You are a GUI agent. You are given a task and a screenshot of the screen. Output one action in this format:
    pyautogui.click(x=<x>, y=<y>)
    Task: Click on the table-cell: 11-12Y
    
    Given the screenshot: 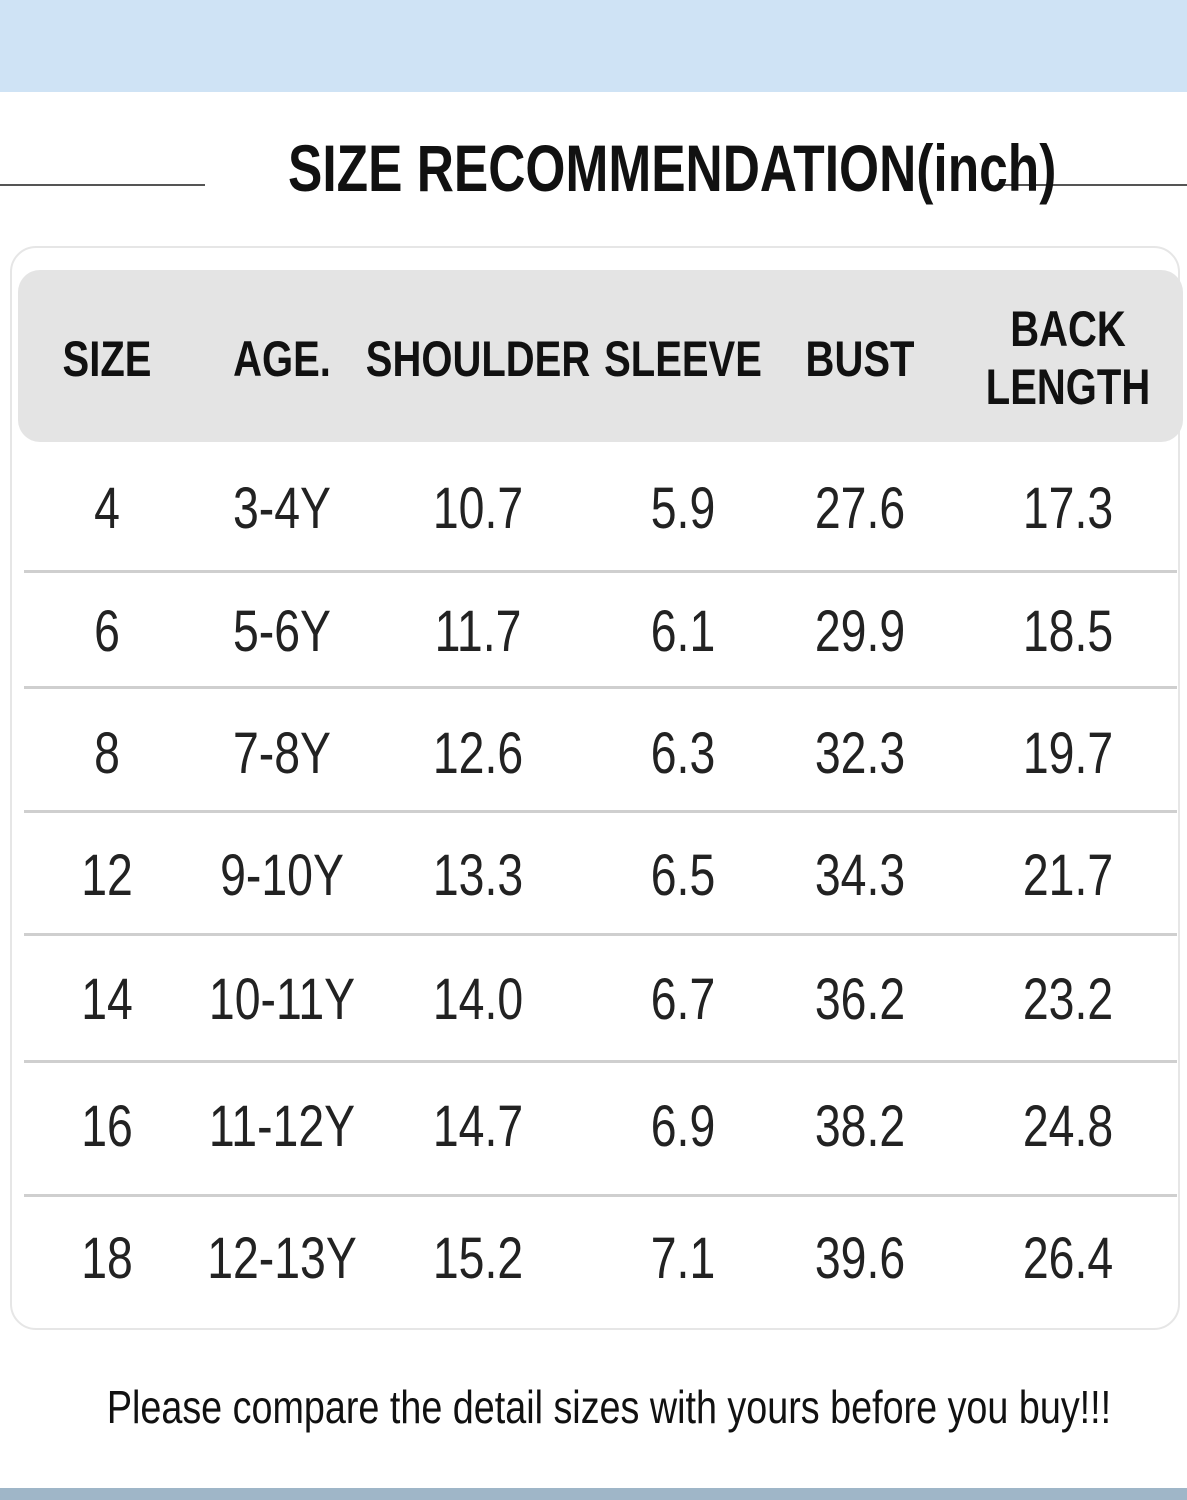 What is the action you would take?
    pyautogui.click(x=282, y=1126)
    